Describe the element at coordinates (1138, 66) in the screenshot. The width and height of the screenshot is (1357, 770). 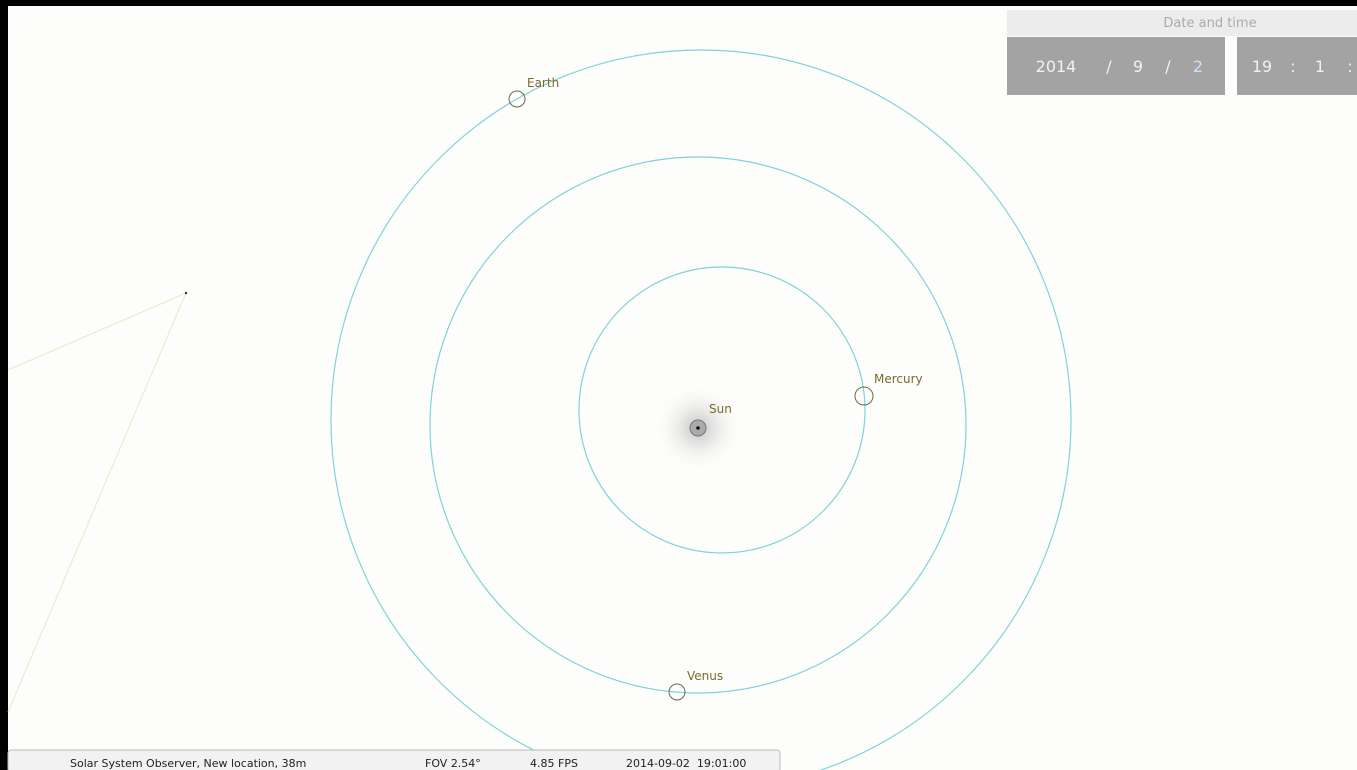
I see `month-field: 9` at that location.